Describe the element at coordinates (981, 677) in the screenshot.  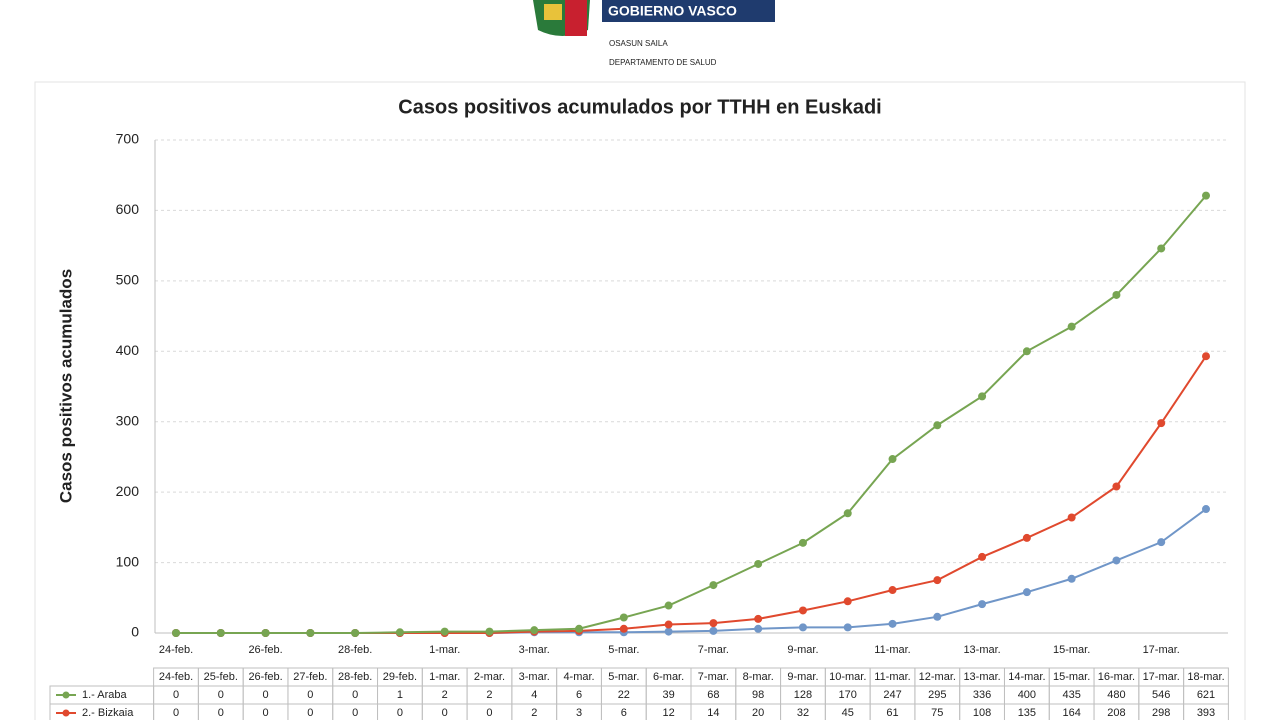
I see `table-header: 13-mar.` at that location.